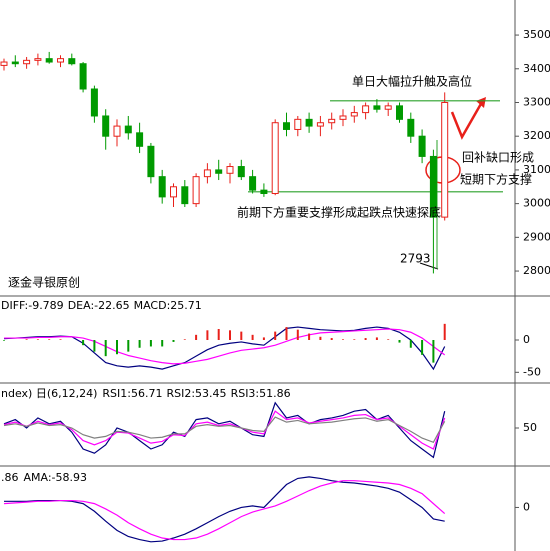 The width and height of the screenshot is (550, 551). I want to click on arrow-head, so click(481, 102).